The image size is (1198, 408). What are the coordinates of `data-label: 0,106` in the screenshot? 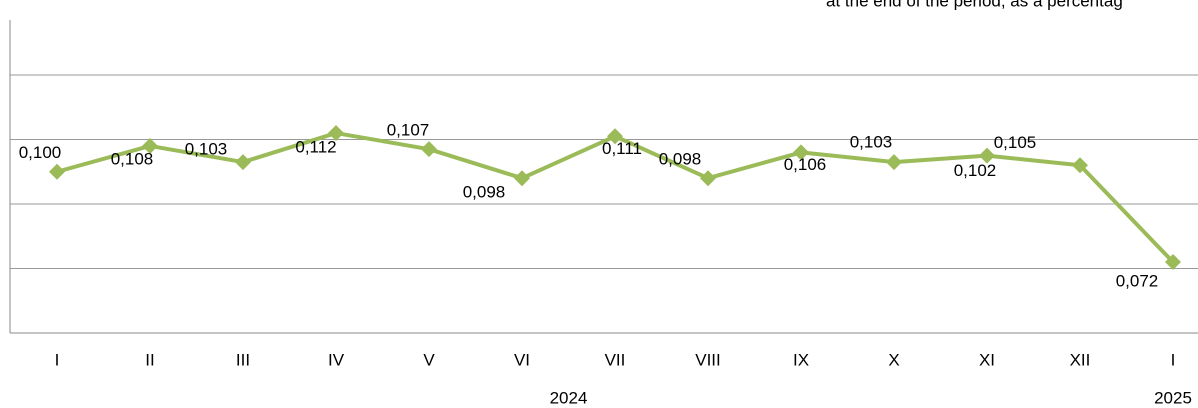 It's located at (805, 164).